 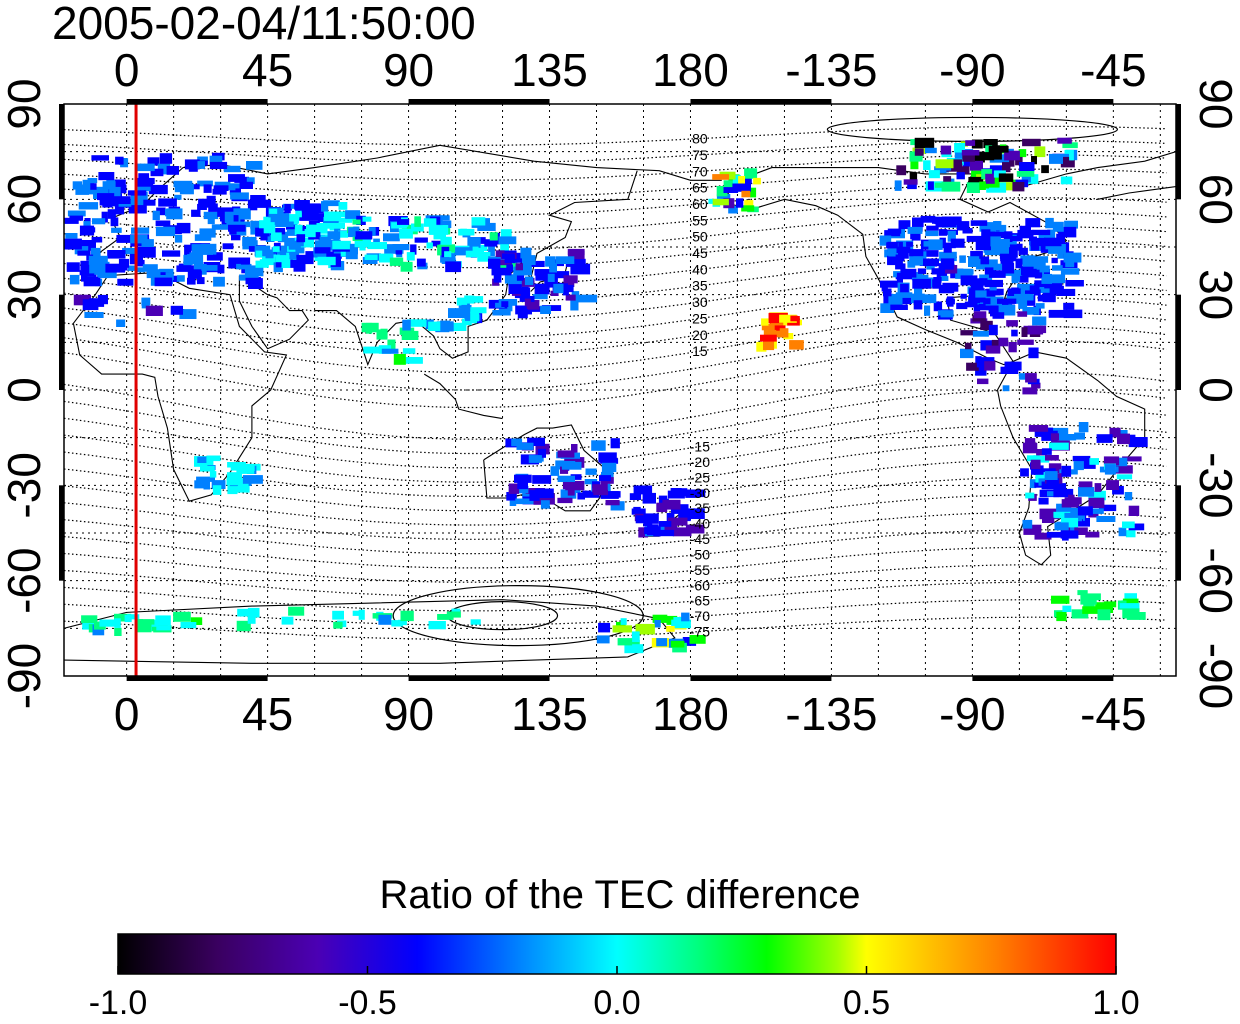 I want to click on contour-label: -55, so click(x=700, y=570).